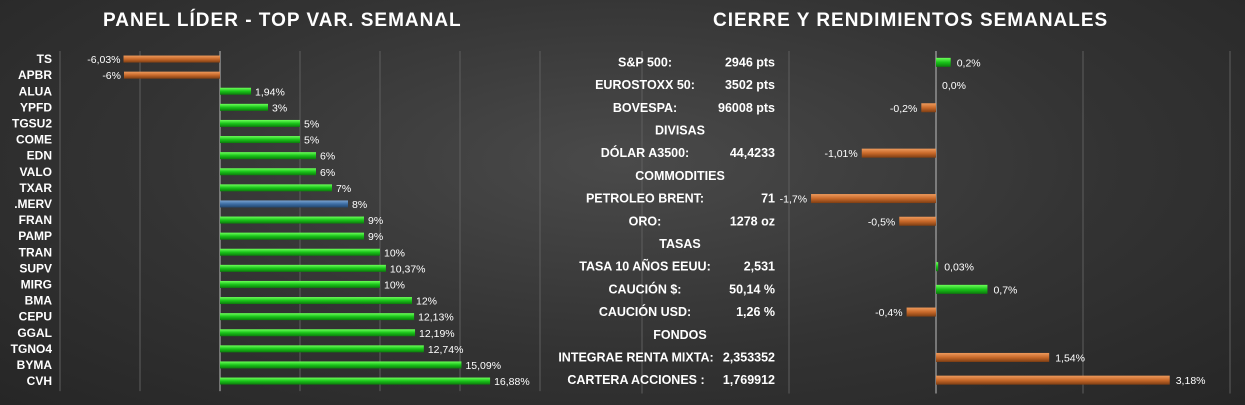 This screenshot has height=405, width=1245. Describe the element at coordinates (645, 266) in the screenshot. I see `row-label-tasa-10-a-os-eeuu: TASA 10 AÑOS EEUU:` at that location.